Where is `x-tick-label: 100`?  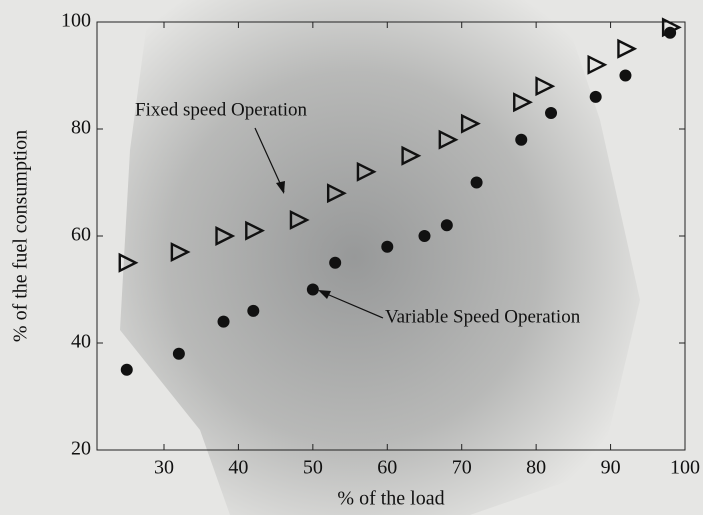
x-tick-label: 100 is located at coordinates (685, 468).